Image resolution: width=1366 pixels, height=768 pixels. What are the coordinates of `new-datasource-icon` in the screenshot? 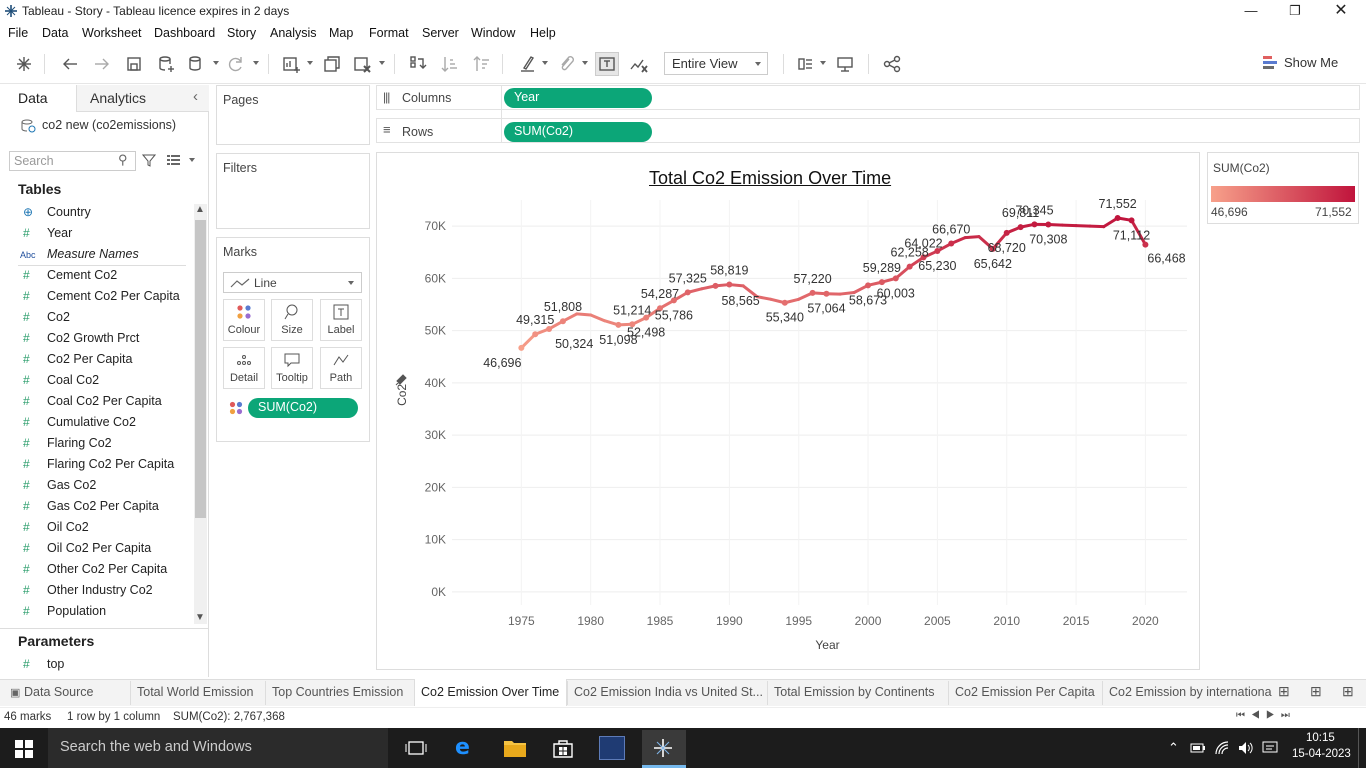 It's located at (166, 64).